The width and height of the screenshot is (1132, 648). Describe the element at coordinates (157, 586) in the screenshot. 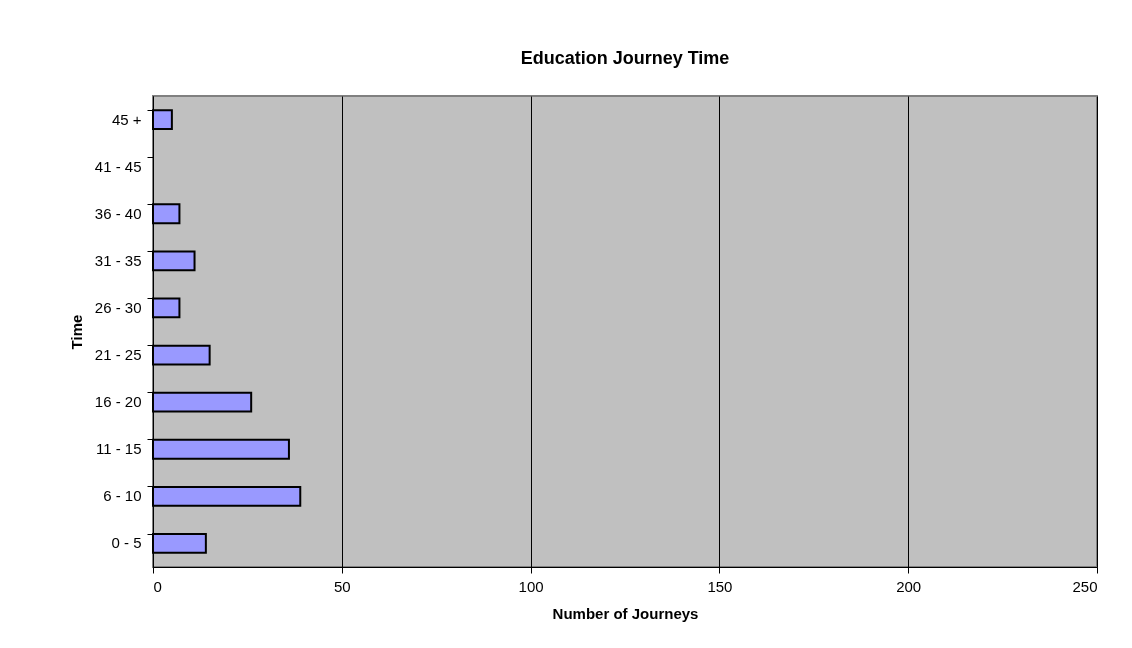

I see `x-tick-label: 0` at that location.